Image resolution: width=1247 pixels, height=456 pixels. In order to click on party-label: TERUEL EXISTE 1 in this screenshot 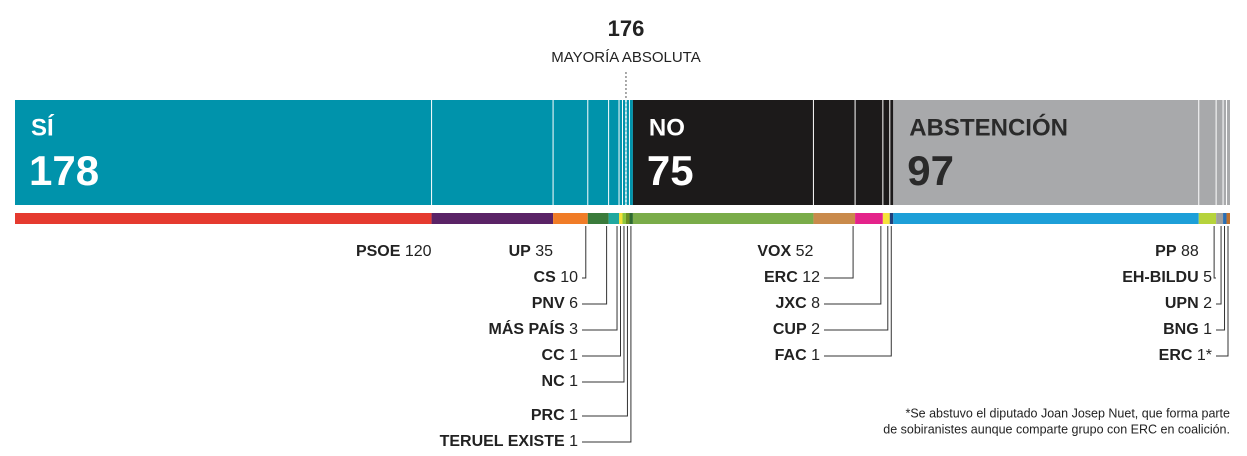, I will do `click(509, 441)`.